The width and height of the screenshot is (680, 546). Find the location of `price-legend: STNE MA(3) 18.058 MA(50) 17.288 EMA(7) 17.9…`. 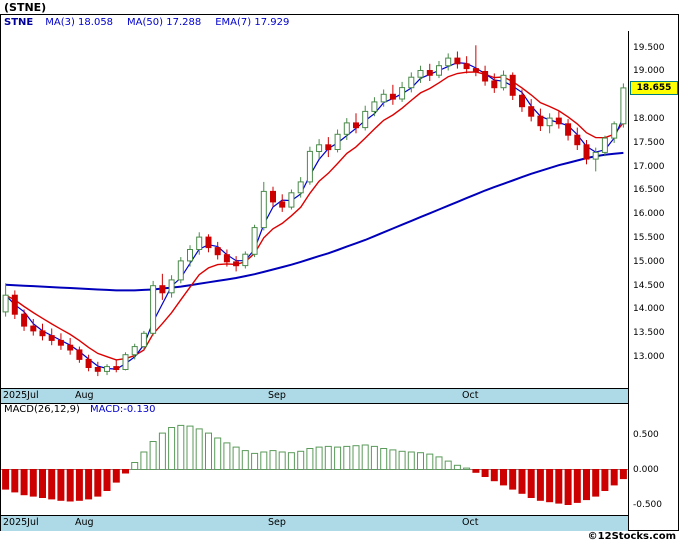

price-legend: STNE MA(3) 18.058 MA(50) 17.288 EMA(7) 17.9… is located at coordinates (153, 22).